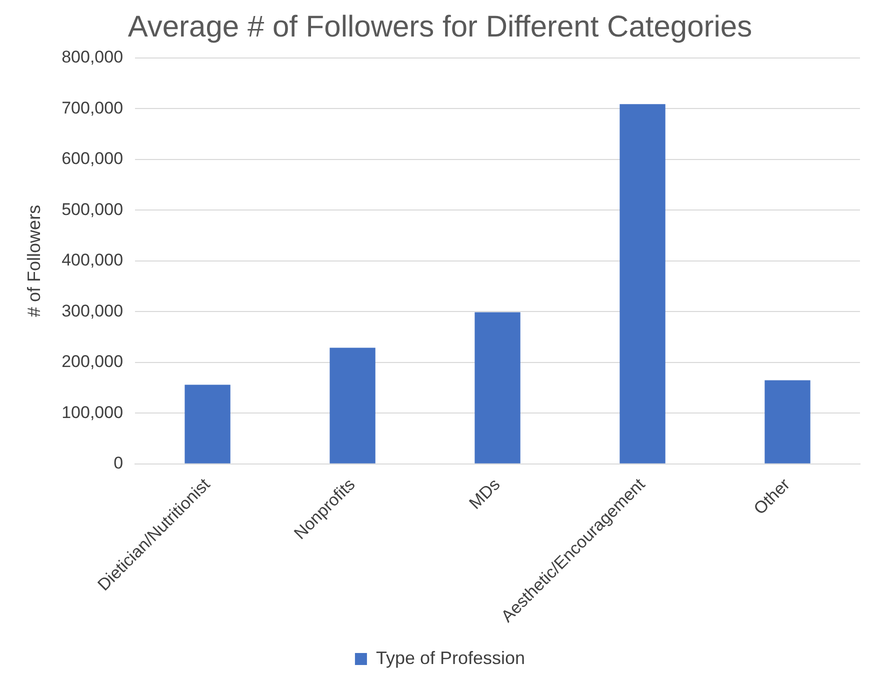 The width and height of the screenshot is (880, 688). I want to click on y-tick-label: 200,000, so click(93, 362).